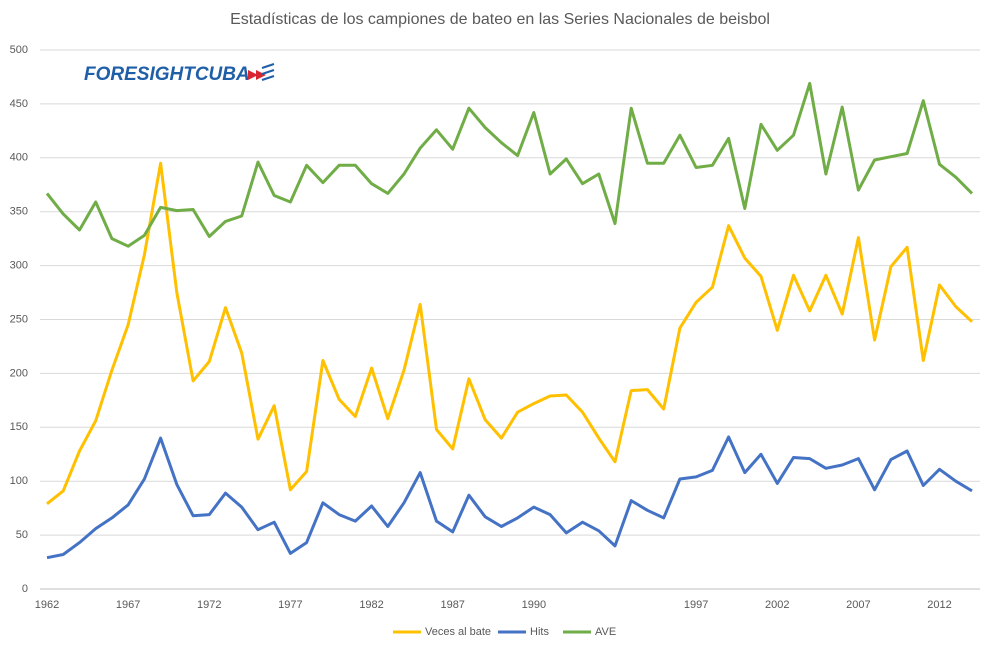  Describe the element at coordinates (939, 605) in the screenshot. I see `x-tick-label: 2012` at that location.